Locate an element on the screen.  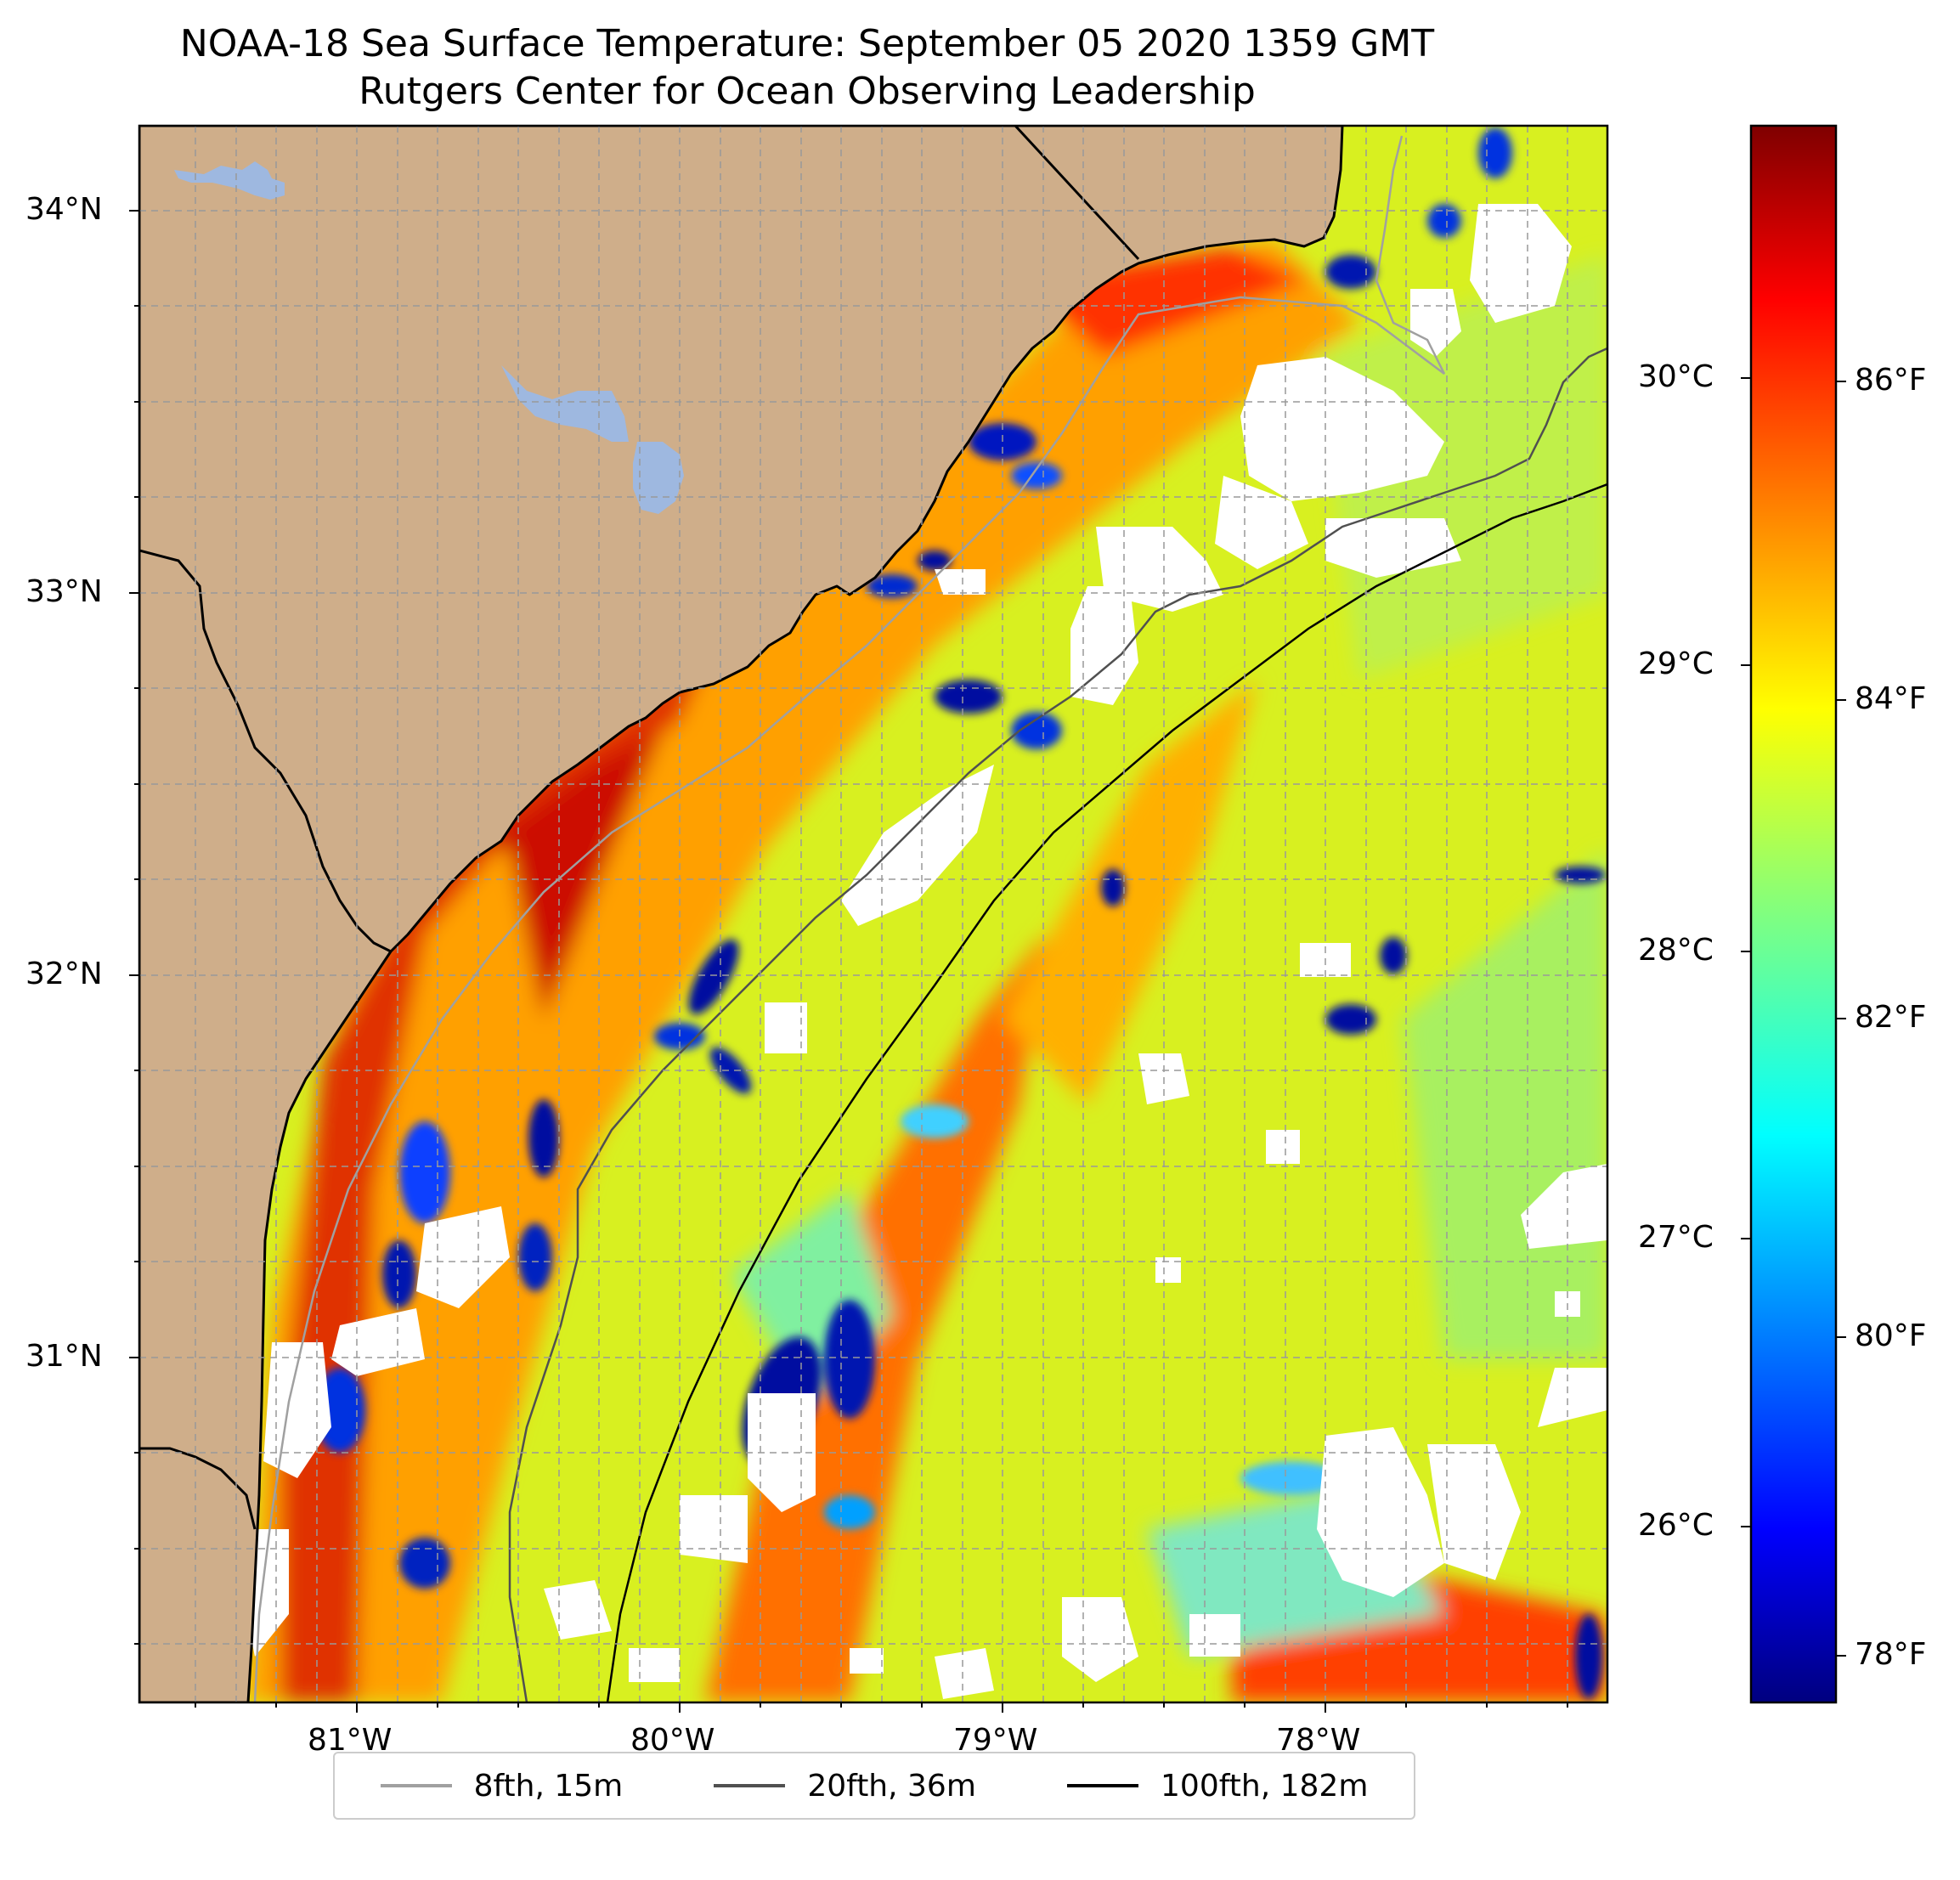
legend-swatch-100fth is located at coordinates (1103, 1786).